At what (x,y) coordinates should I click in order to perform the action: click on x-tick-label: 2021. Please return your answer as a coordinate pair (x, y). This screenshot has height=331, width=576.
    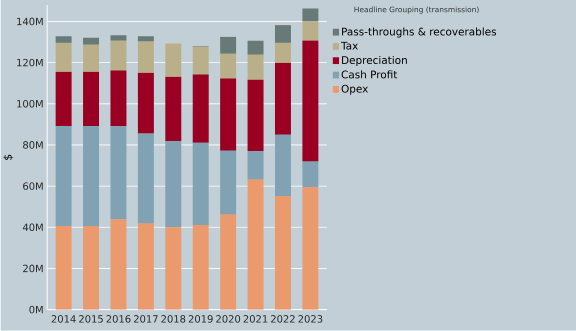
    Looking at the image, I should click on (256, 319).